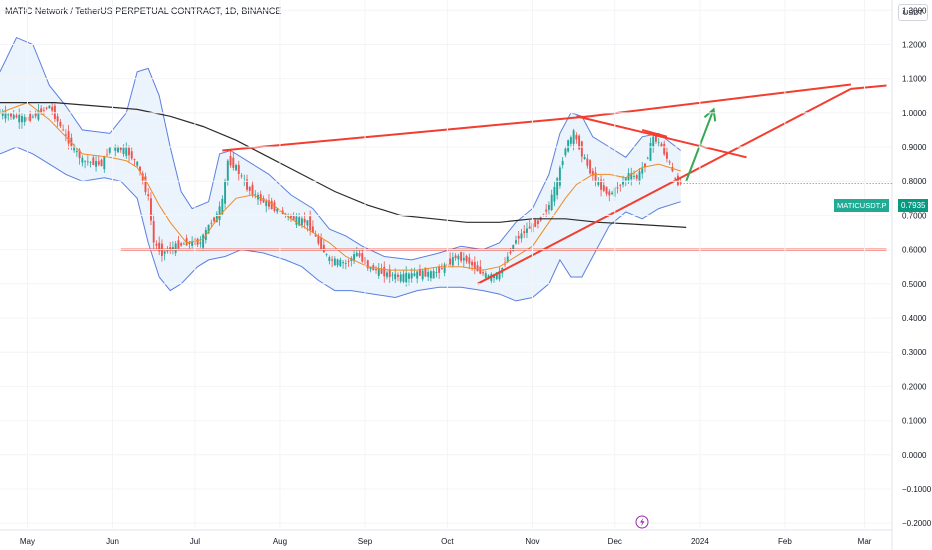  Describe the element at coordinates (27, 541) in the screenshot. I see `x-tick-label: May` at that location.